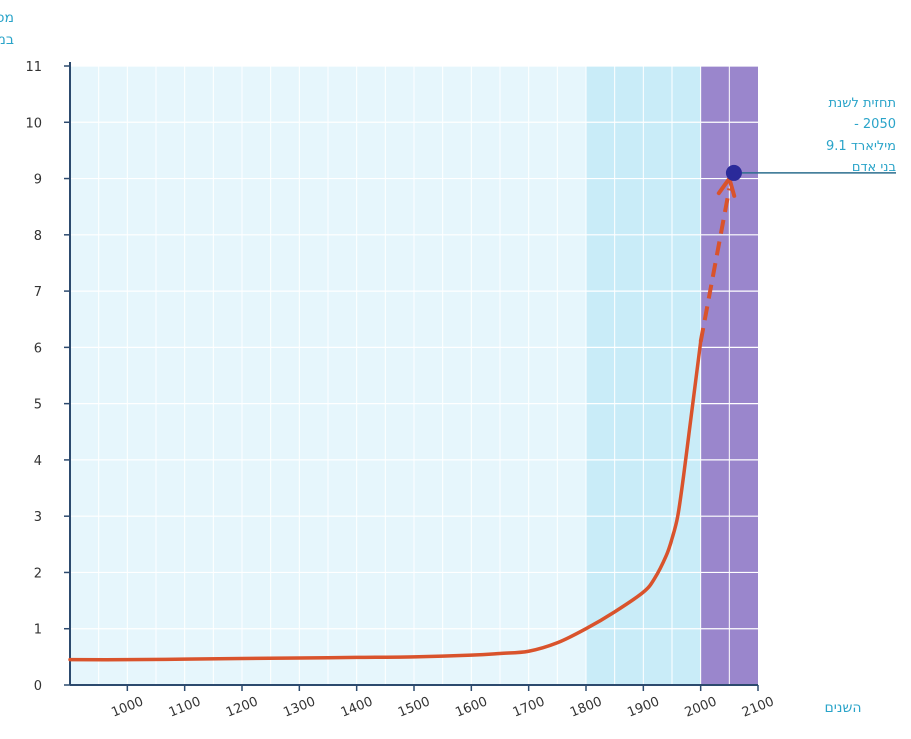  Describe the element at coordinates (586, 707) in the screenshot. I see `x-tick-label-1800: 1800` at that location.